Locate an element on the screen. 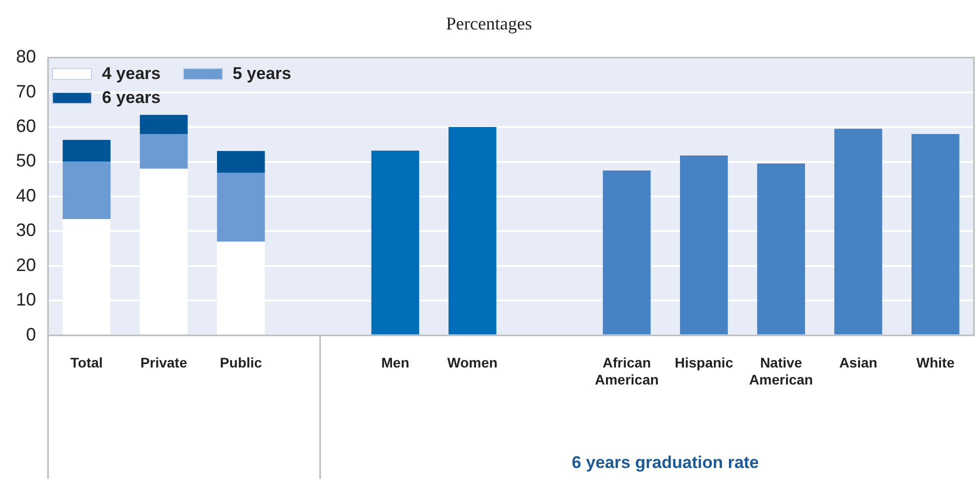 This screenshot has height=479, width=975. x-tick-label: Private is located at coordinates (164, 362).